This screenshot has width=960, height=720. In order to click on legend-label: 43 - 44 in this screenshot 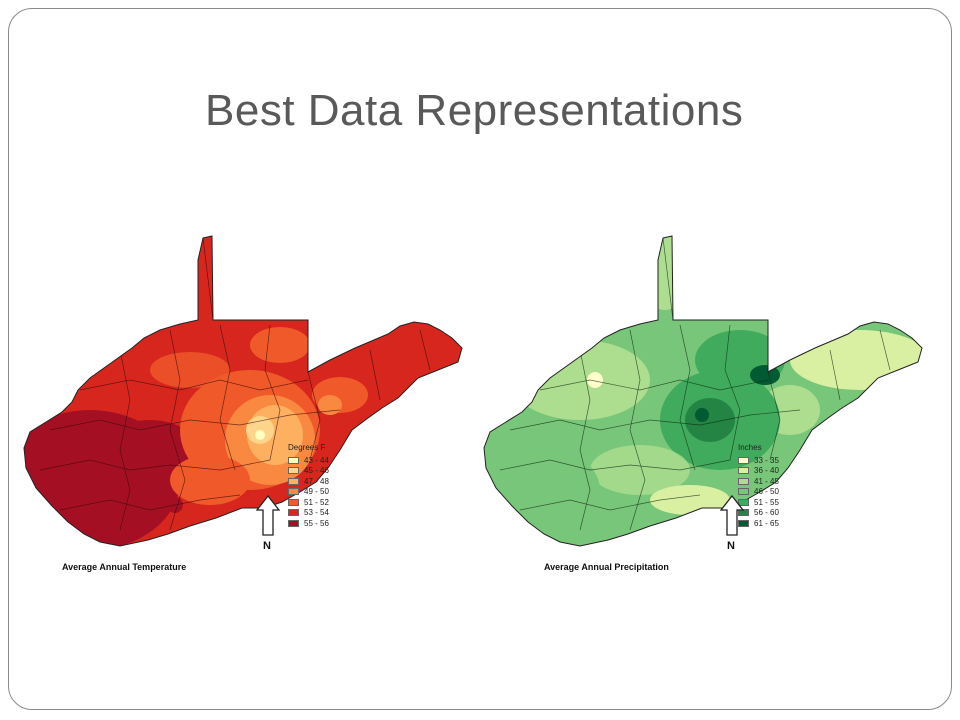, I will do `click(316, 460)`.